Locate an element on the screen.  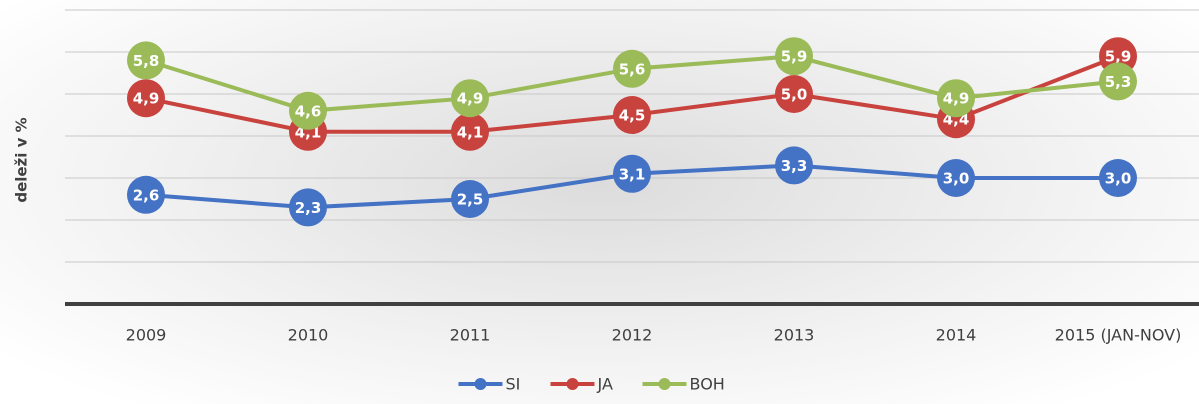
x-tick-label: 2009 is located at coordinates (146, 335).